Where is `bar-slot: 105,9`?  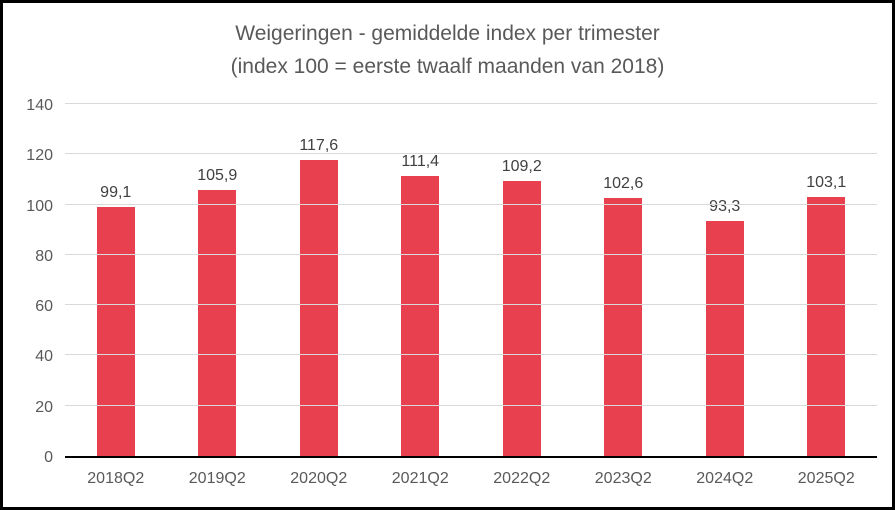 bar-slot: 105,9 is located at coordinates (218, 311).